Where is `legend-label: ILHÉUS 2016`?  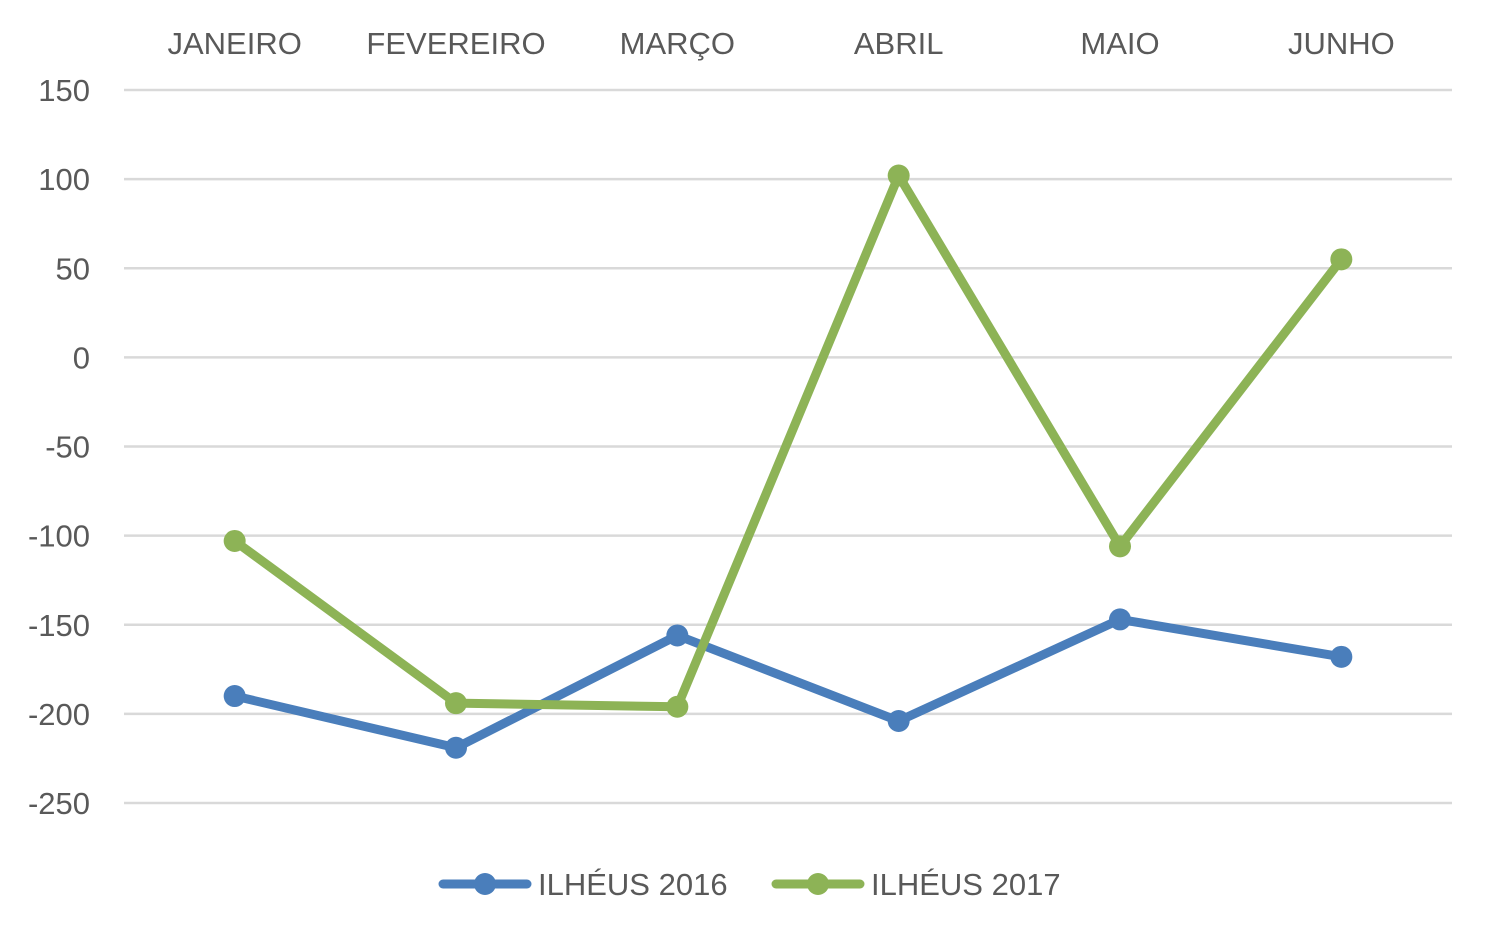
legend-label: ILHÉUS 2016 is located at coordinates (633, 884).